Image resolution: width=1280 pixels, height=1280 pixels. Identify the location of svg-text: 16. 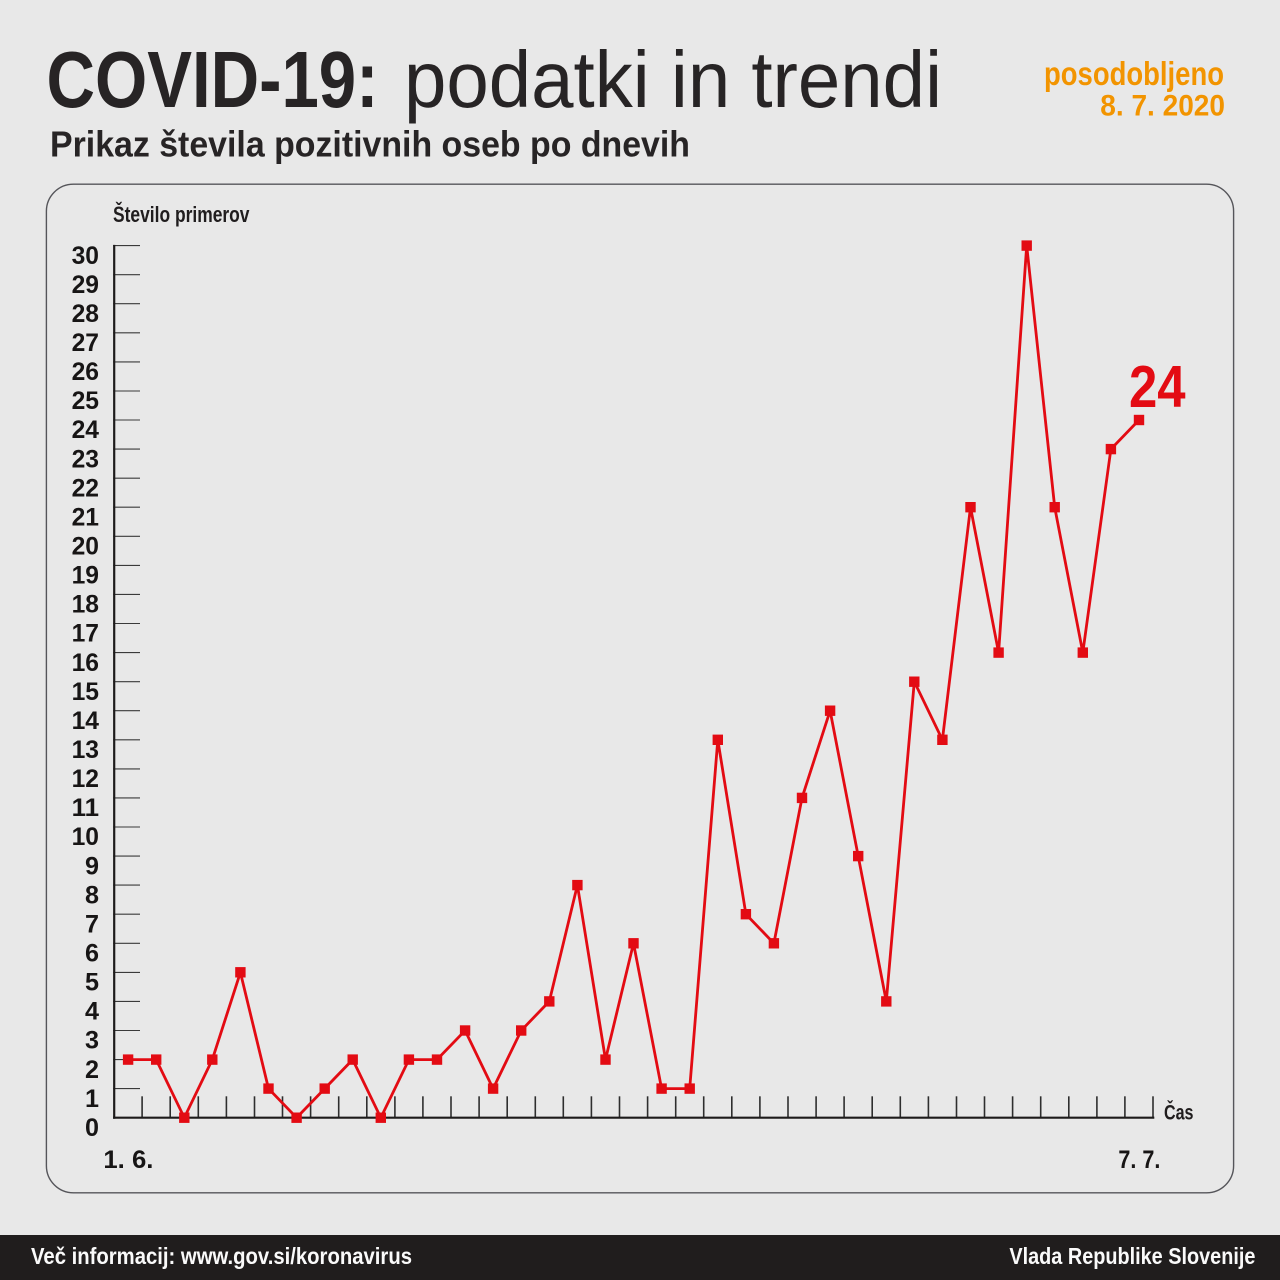
(85, 663).